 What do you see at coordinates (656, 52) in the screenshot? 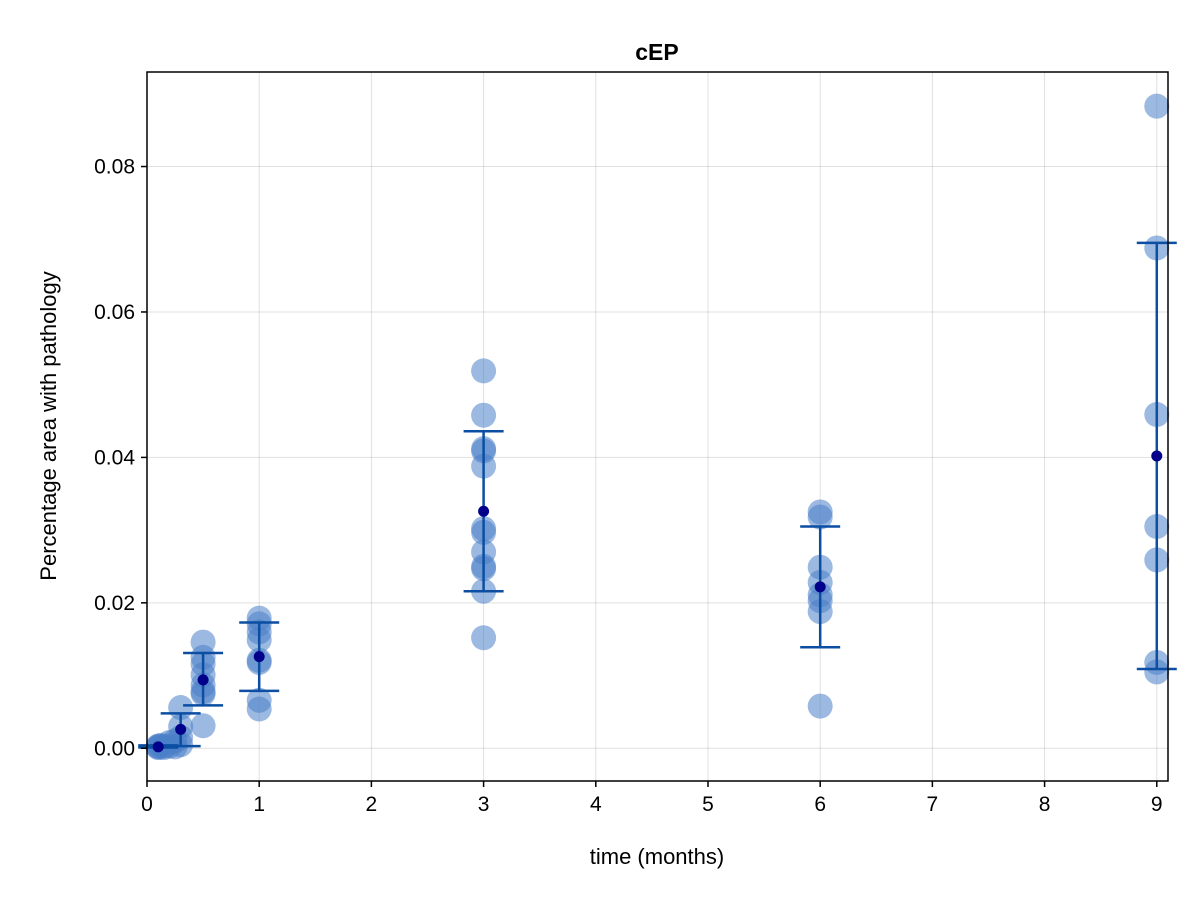
I see `chart-title: cEP` at bounding box center [656, 52].